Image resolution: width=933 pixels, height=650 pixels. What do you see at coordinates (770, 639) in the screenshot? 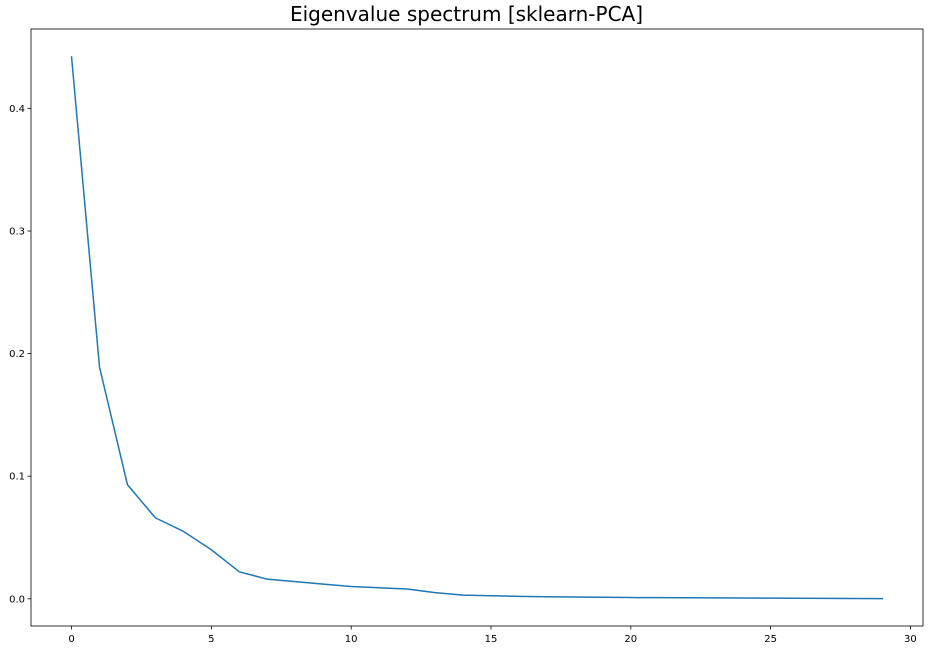
I see `x-tick-label: 25` at bounding box center [770, 639].